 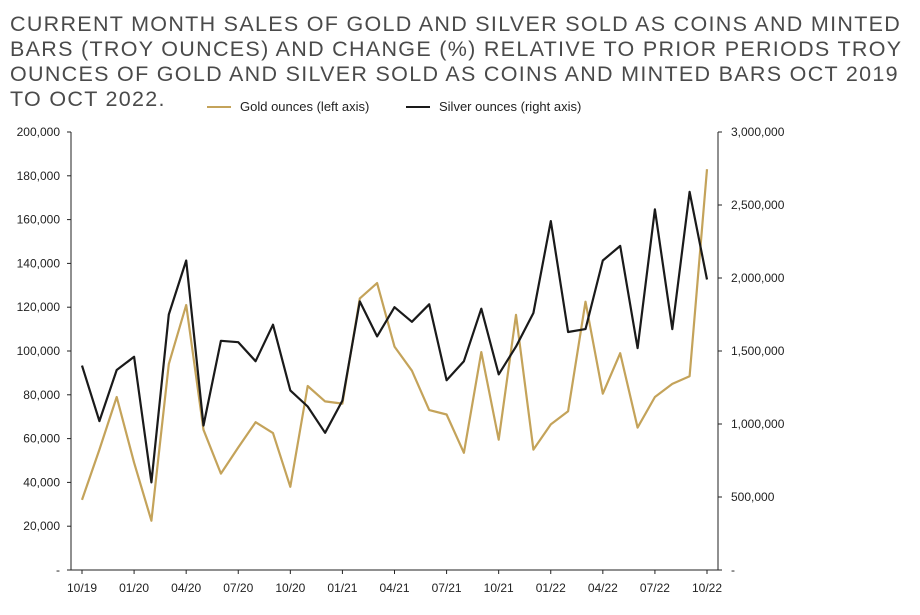 I want to click on legend-gold-label: Gold ounces (left axis), so click(x=304, y=106).